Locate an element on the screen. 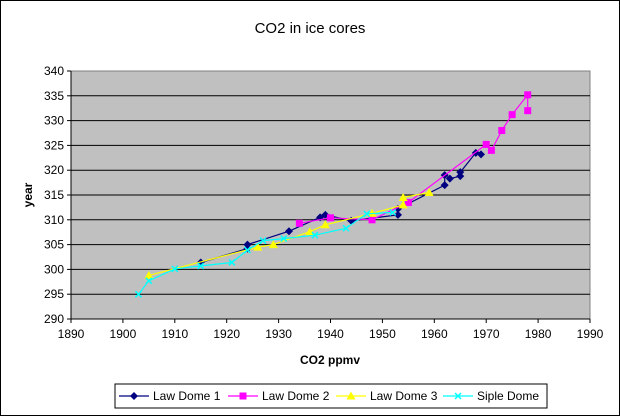 This screenshot has height=416, width=620. x-tick-label-9: 1980 is located at coordinates (538, 334).